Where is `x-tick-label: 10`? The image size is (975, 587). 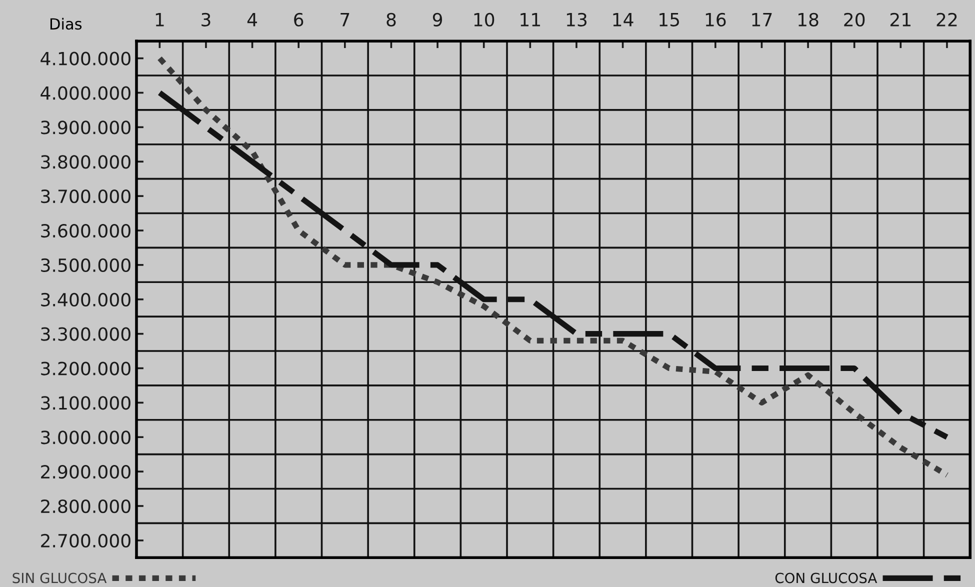
x-tick-label: 10 is located at coordinates (484, 19).